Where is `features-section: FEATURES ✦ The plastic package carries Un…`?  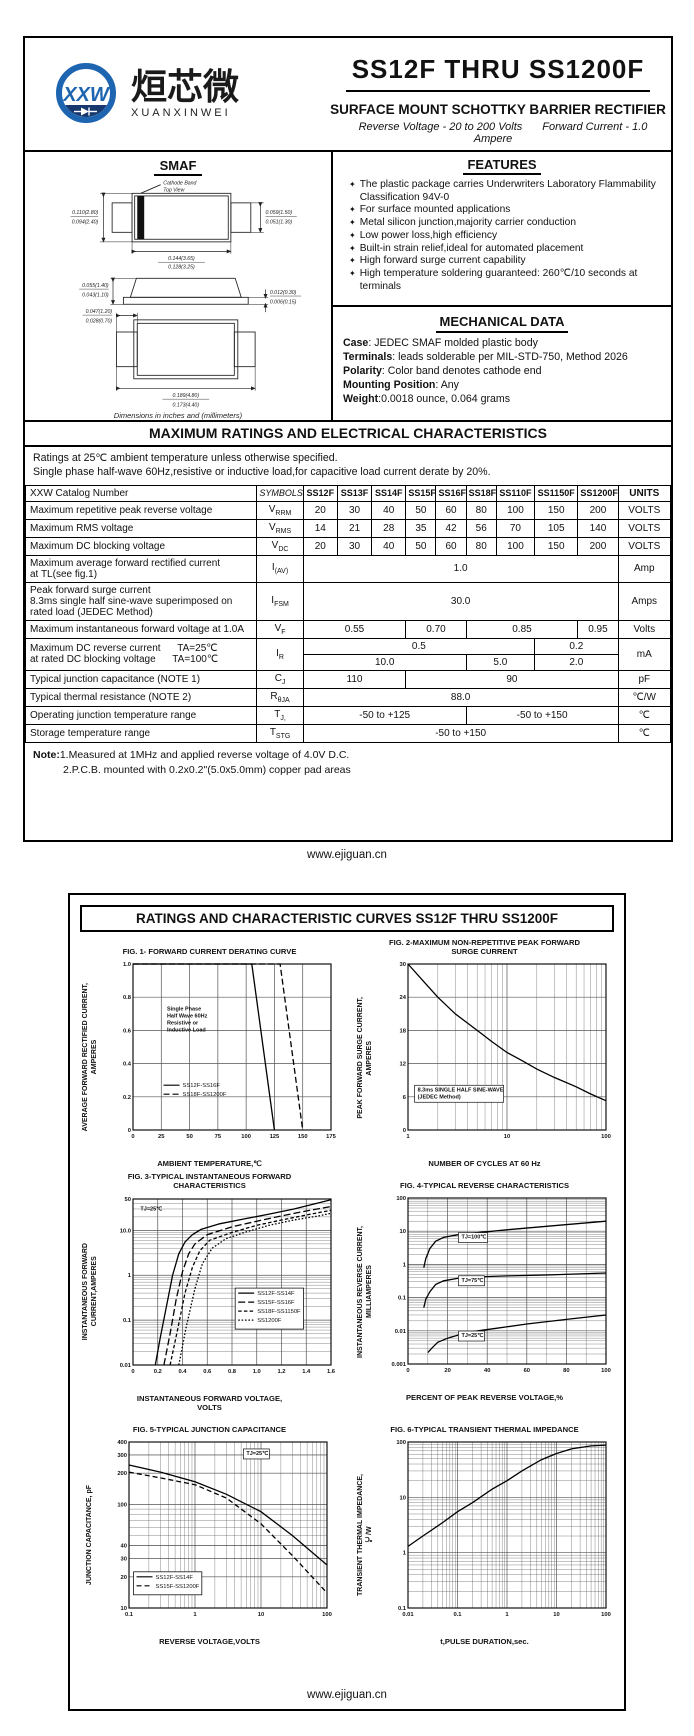
features-section: FEATURES ✦ The plastic package carries Un… is located at coordinates (502, 229).